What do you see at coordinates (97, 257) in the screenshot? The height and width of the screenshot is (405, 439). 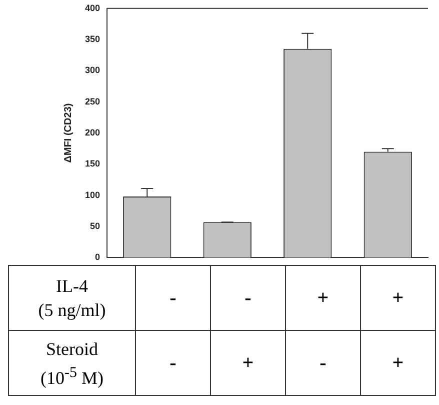 I see `y-tick-label: 0` at bounding box center [97, 257].